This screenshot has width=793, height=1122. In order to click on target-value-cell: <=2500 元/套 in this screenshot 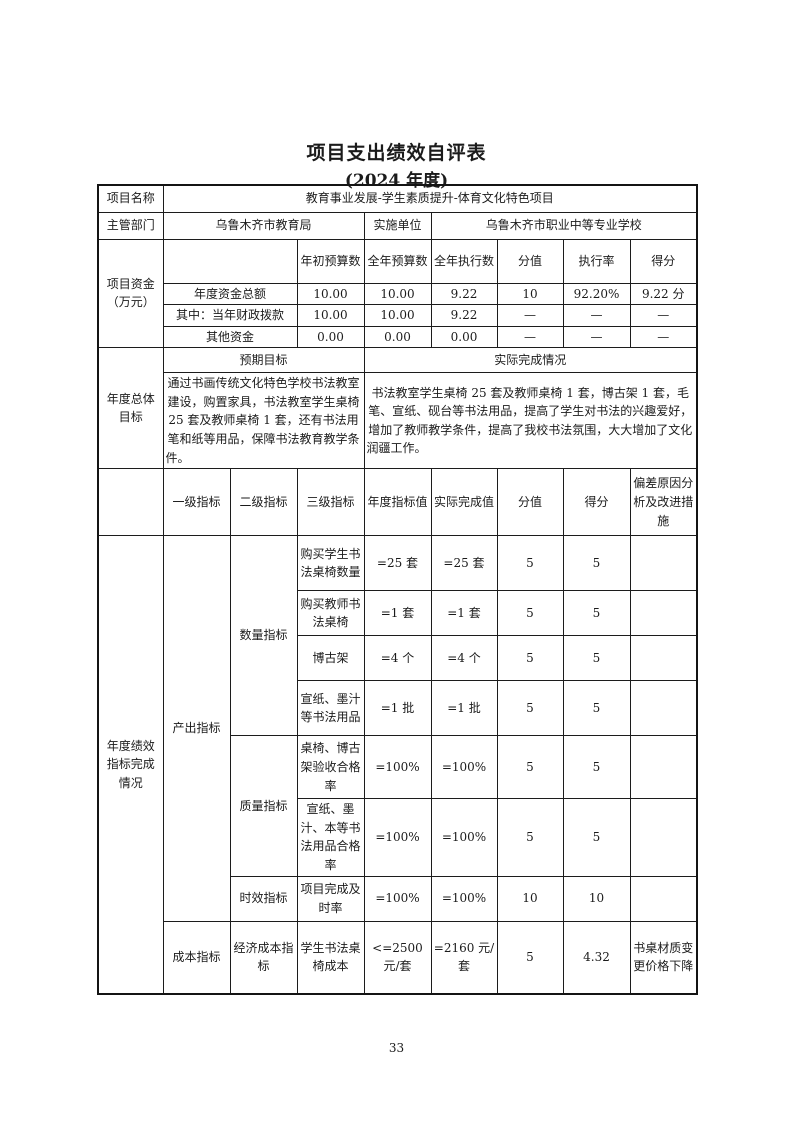, I will do `click(397, 957)`.